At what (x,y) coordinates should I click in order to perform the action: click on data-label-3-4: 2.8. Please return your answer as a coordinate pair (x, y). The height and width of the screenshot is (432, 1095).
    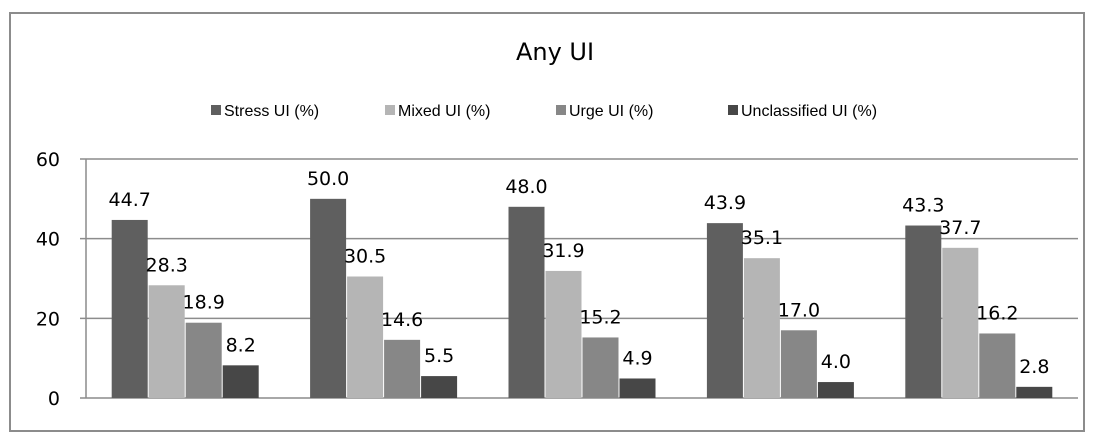
    Looking at the image, I should click on (1034, 367).